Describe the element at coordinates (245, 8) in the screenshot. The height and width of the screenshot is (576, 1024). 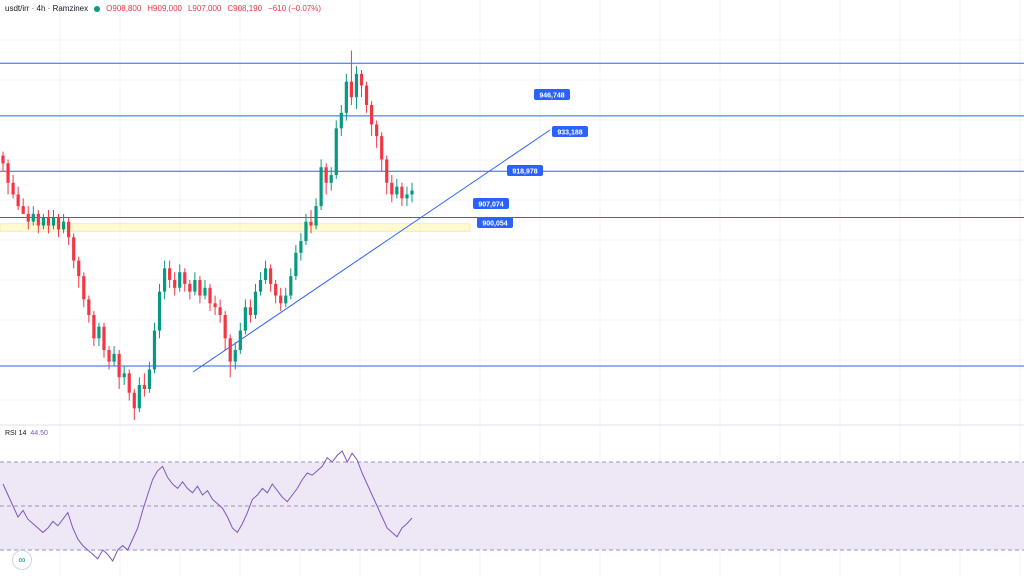
I see `close-value: C908,190` at that location.